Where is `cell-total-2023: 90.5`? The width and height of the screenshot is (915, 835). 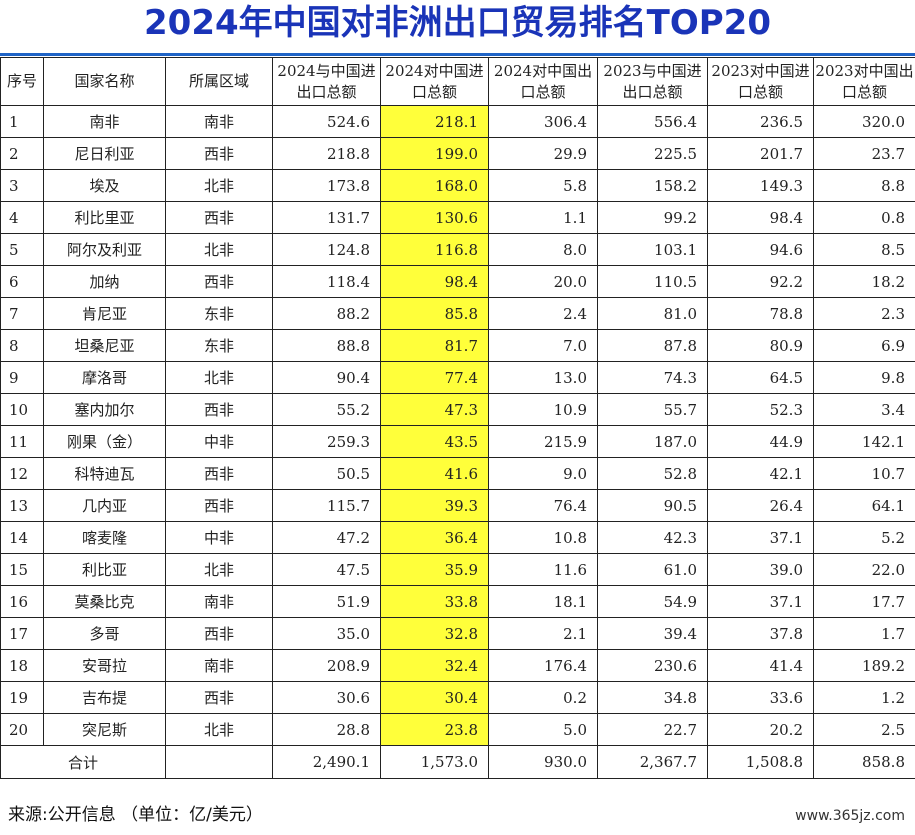
cell-total-2023: 90.5 is located at coordinates (652, 505).